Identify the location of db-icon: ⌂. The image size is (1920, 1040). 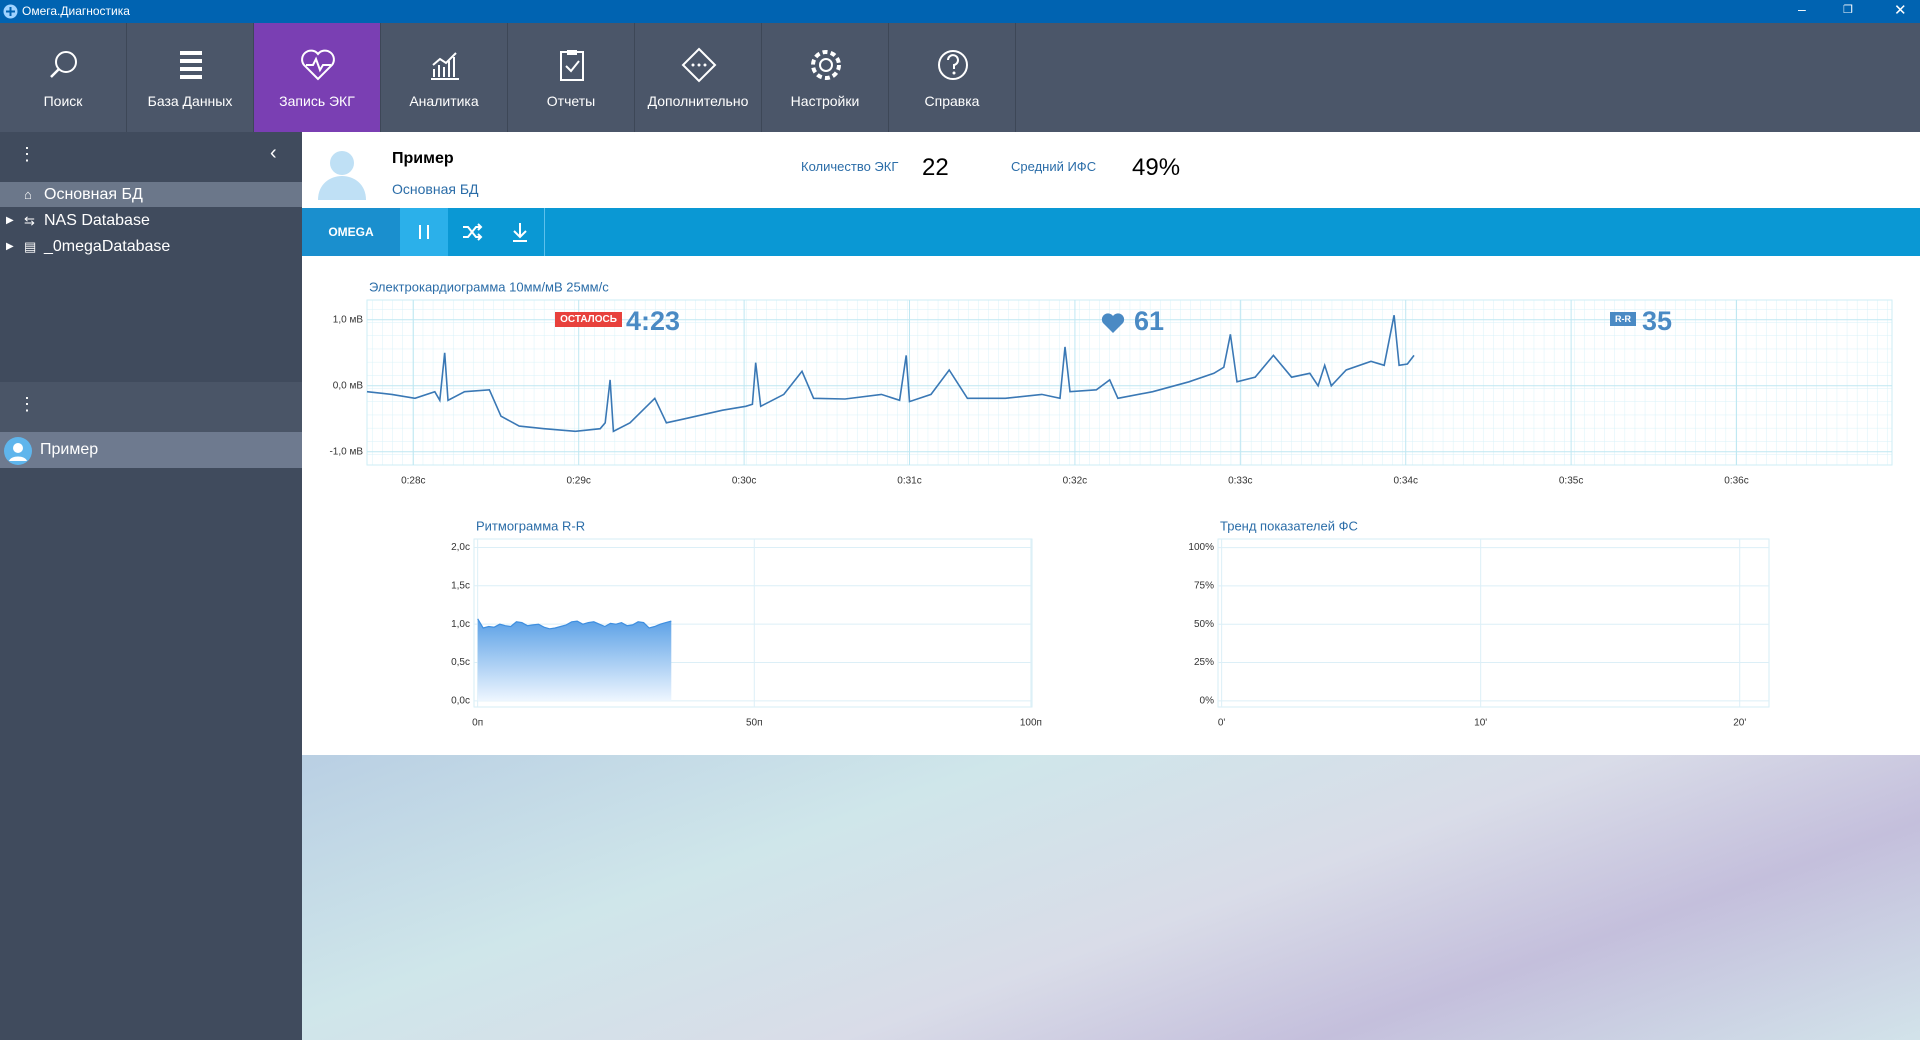
(28, 194).